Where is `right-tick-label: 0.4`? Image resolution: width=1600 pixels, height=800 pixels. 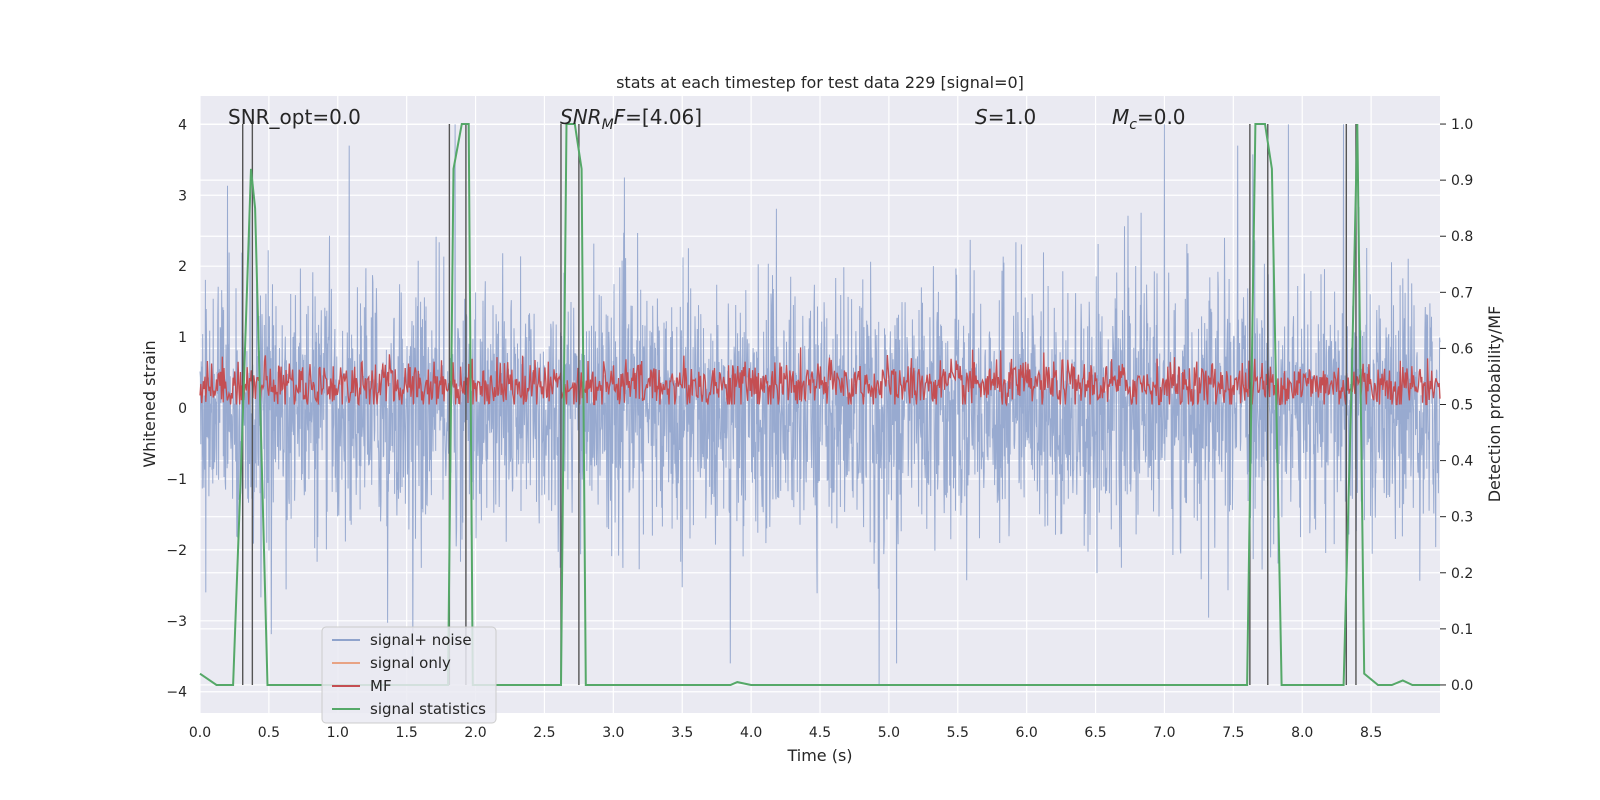
right-tick-label: 0.4 is located at coordinates (1462, 462).